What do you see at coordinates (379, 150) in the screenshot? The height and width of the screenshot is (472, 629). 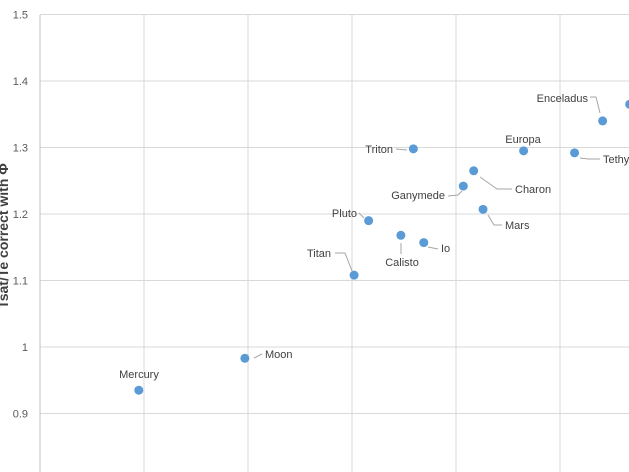 I see `data-label: Triton` at bounding box center [379, 150].